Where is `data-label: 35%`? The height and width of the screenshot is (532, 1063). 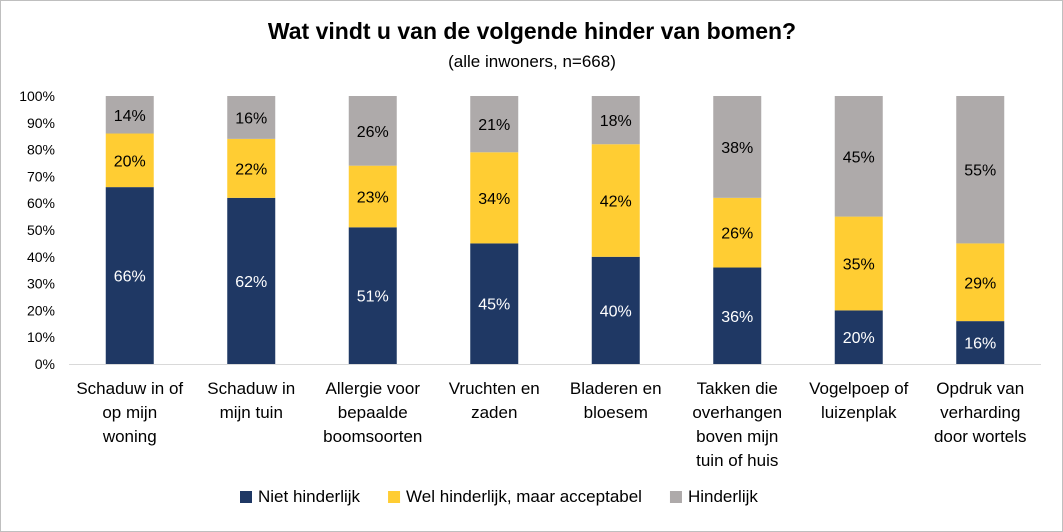
data-label: 35% is located at coordinates (859, 265).